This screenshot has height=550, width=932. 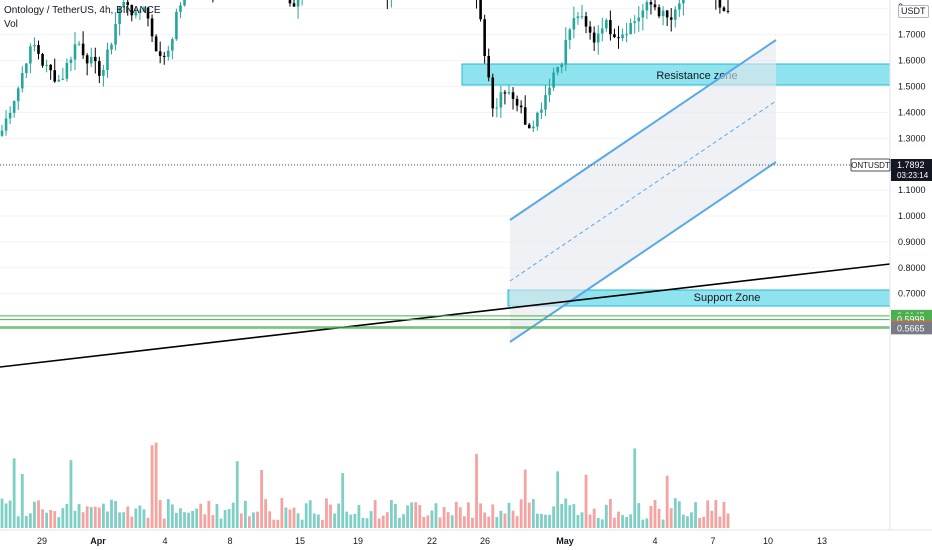 I want to click on currency-button: USDT, so click(x=913, y=11).